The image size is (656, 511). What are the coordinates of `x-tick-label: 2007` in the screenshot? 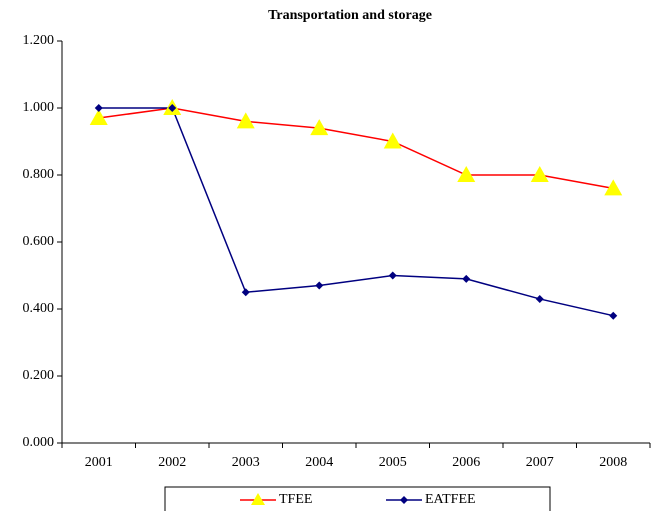 It's located at (540, 462).